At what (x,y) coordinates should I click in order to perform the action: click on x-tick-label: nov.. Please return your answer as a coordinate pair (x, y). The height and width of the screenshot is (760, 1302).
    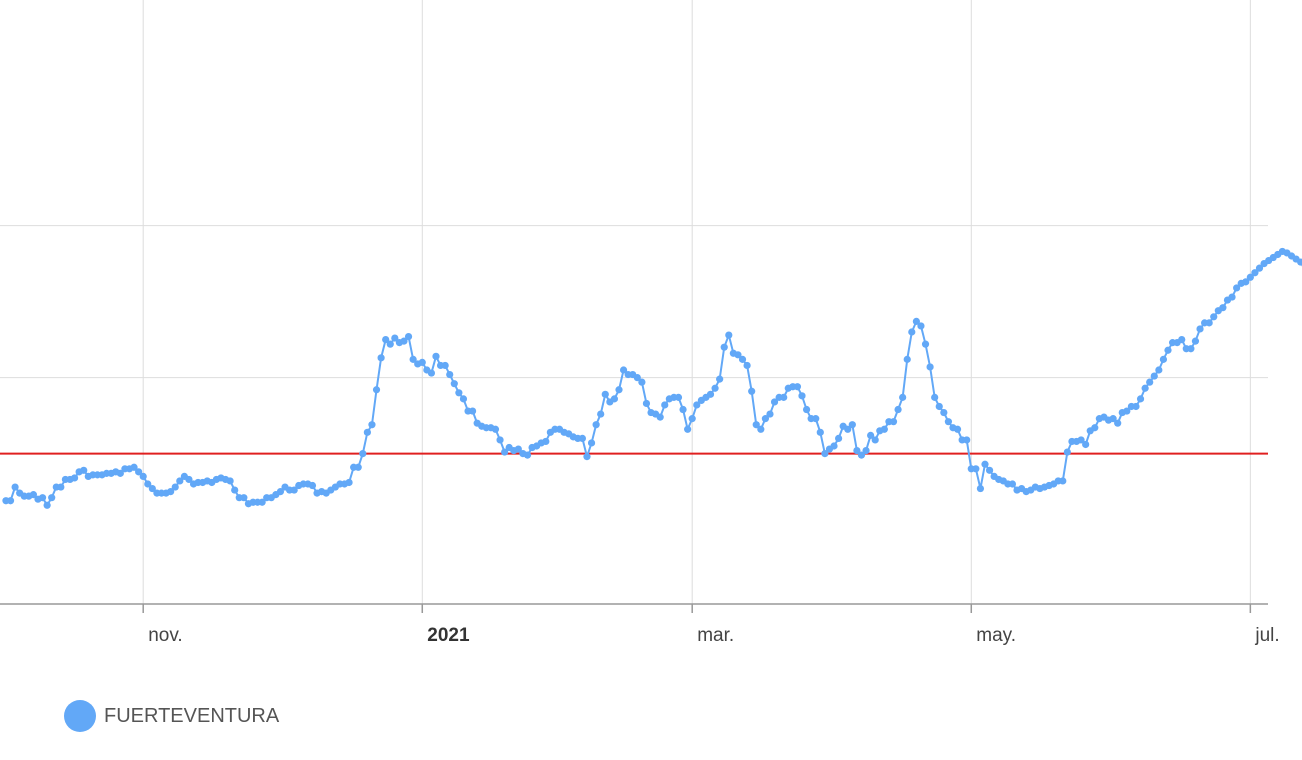
    Looking at the image, I should click on (165, 635).